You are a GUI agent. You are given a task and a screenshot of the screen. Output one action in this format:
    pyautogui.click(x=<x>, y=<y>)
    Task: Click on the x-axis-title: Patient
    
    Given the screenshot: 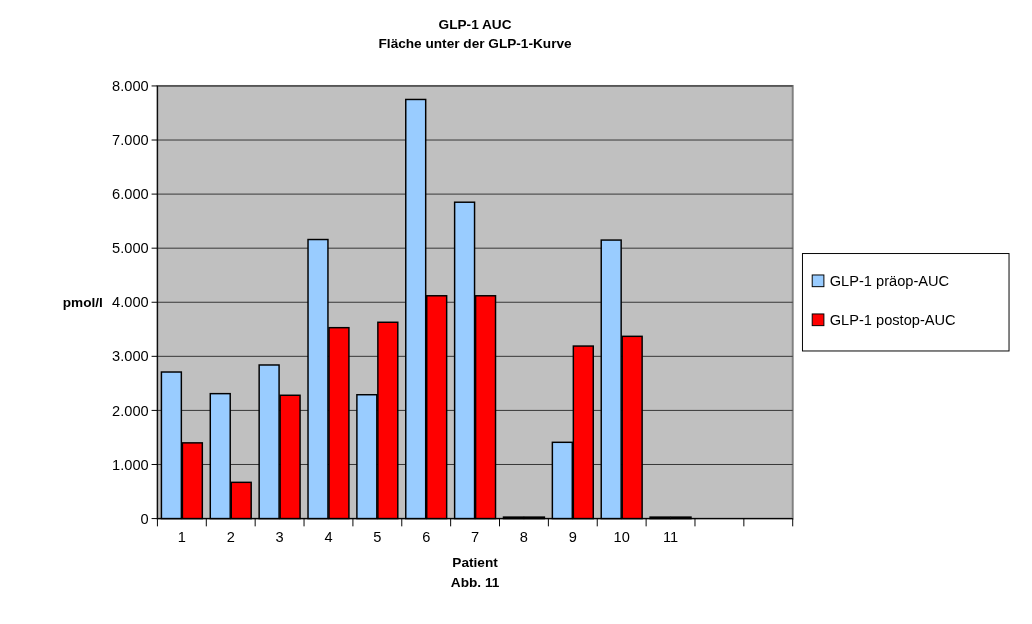 What is the action you would take?
    pyautogui.click(x=475, y=563)
    